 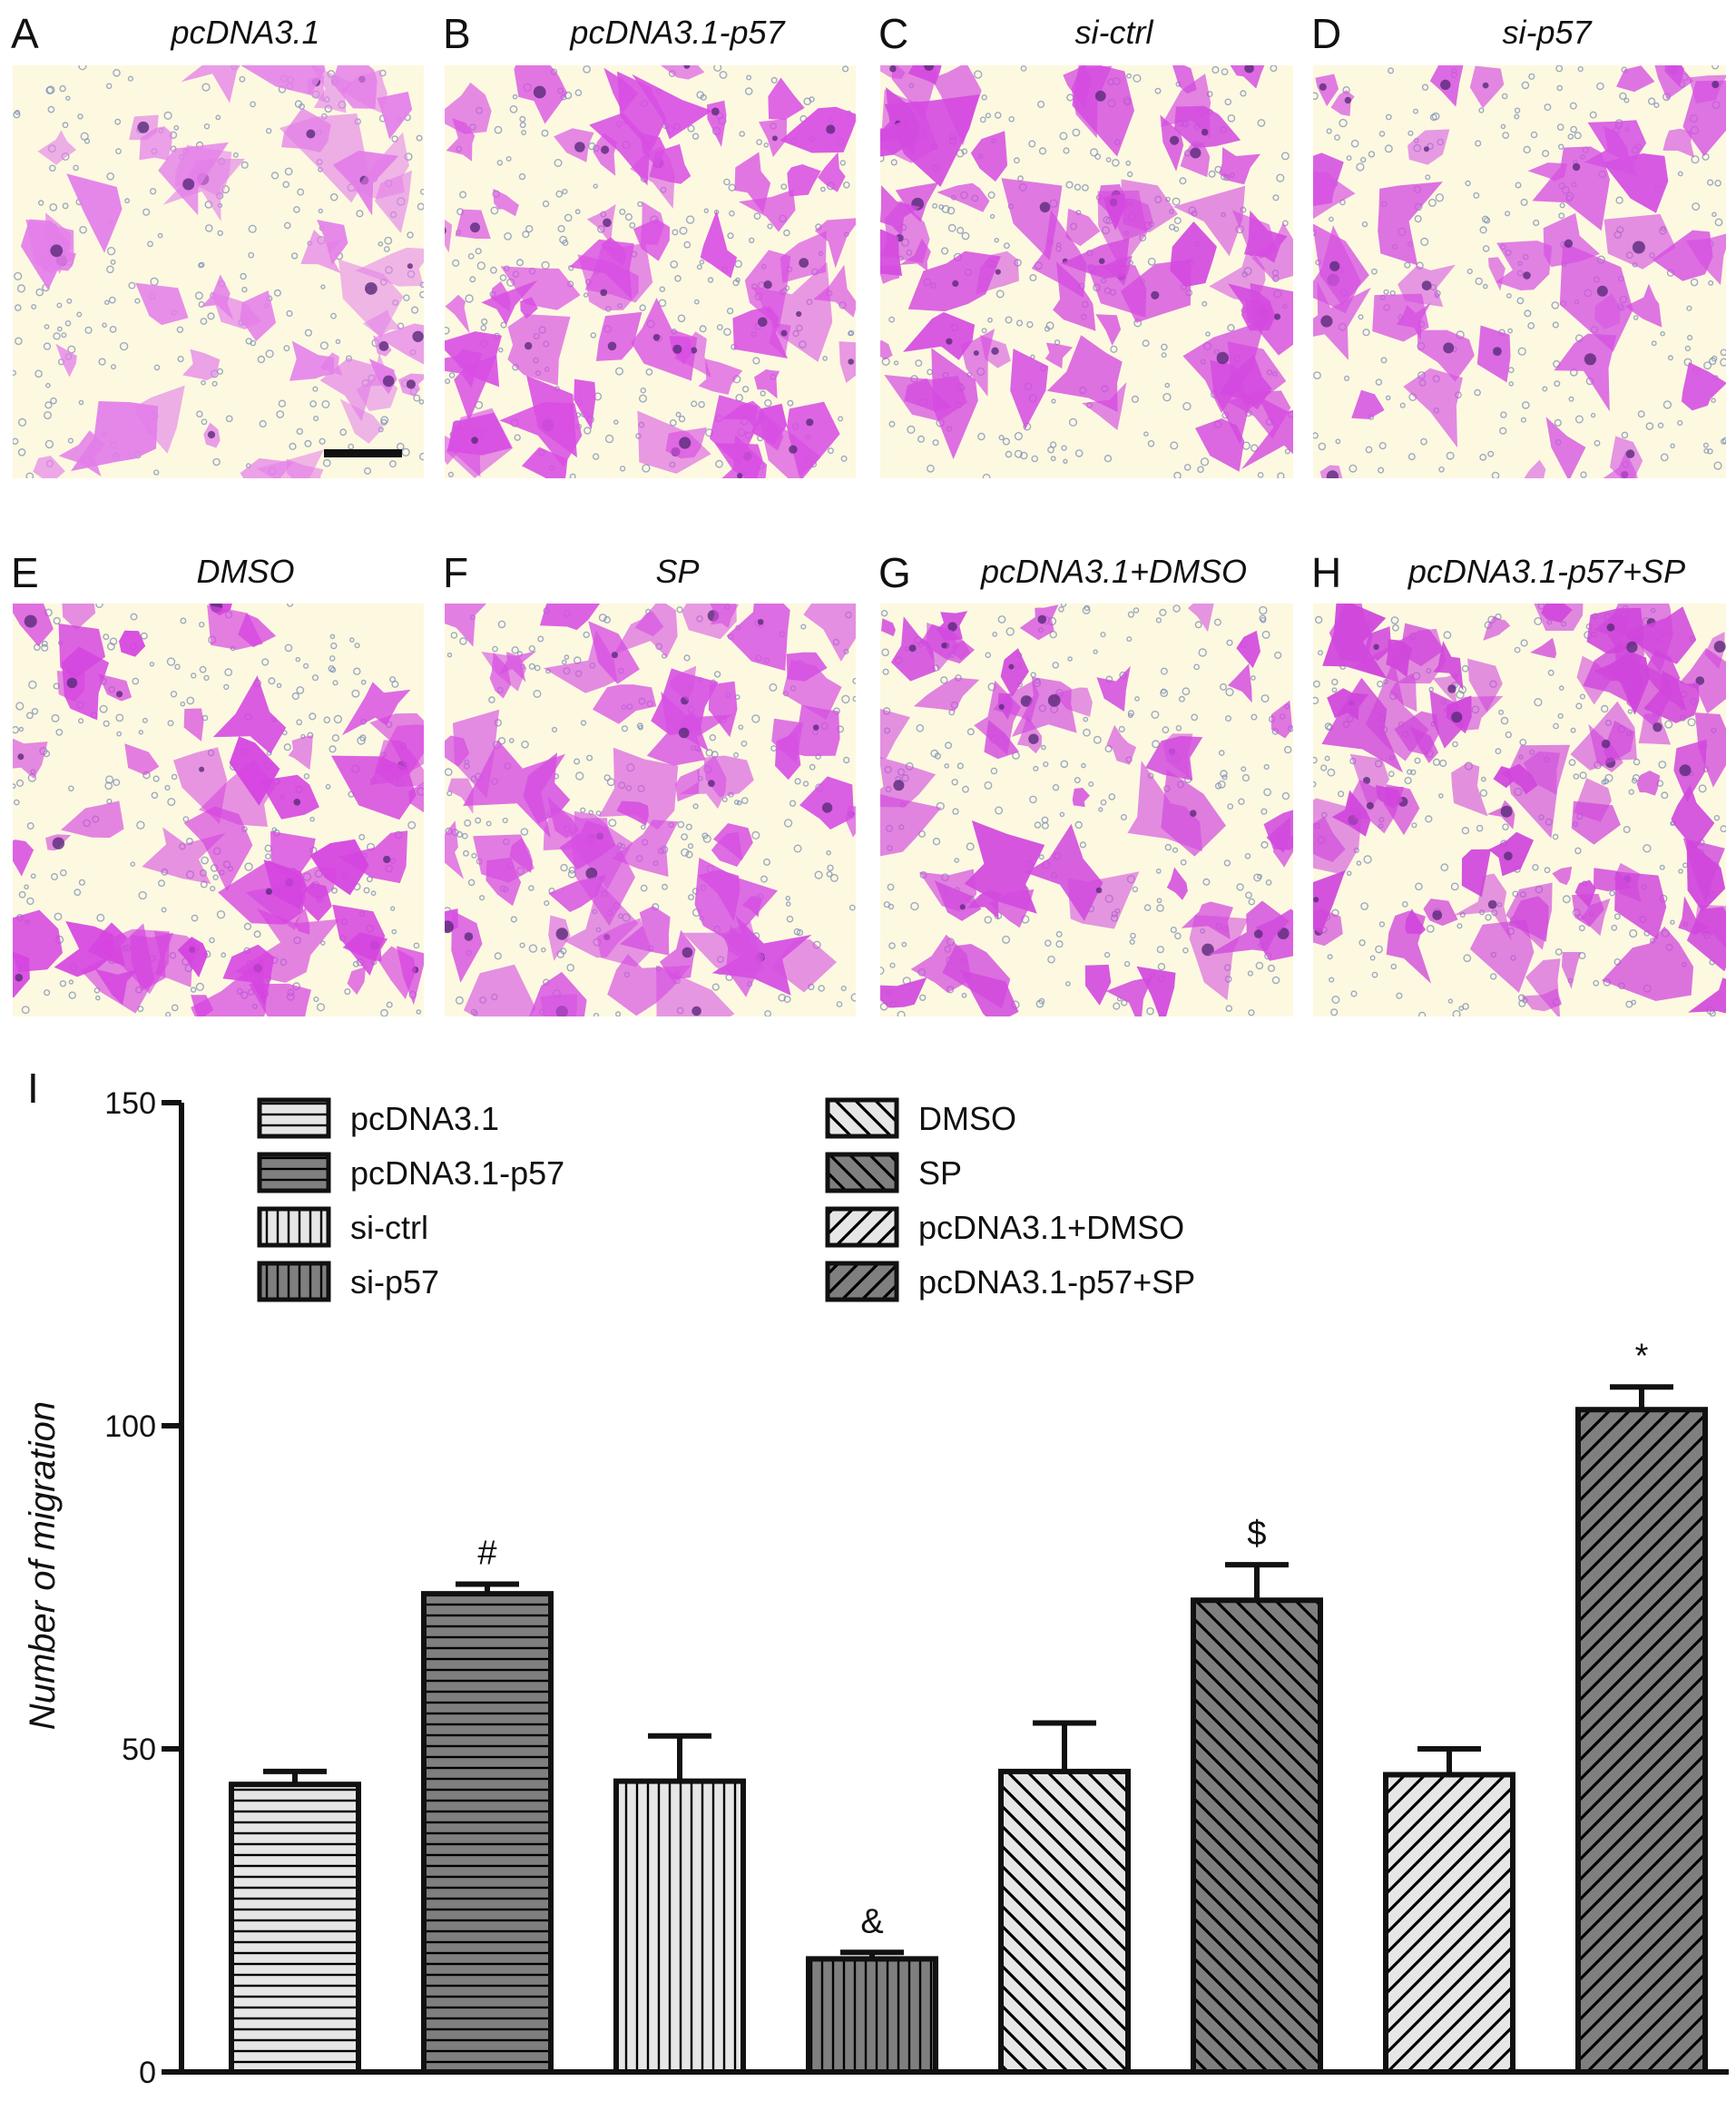 What do you see at coordinates (1326, 33) in the screenshot?
I see `panel-letter: D` at bounding box center [1326, 33].